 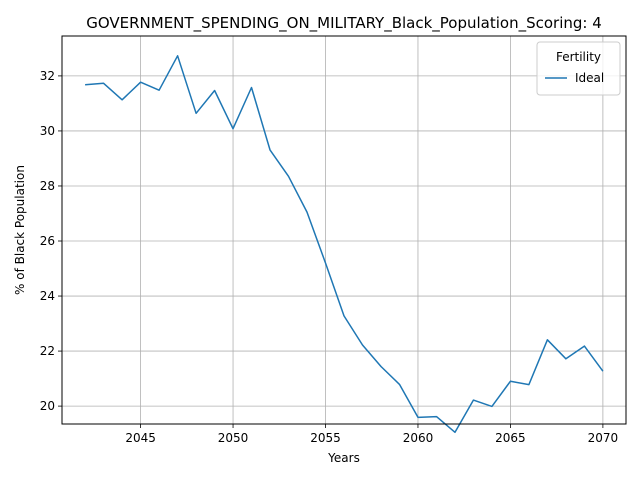 What do you see at coordinates (589, 78) in the screenshot?
I see `legend-label-ideal: Ideal` at bounding box center [589, 78].